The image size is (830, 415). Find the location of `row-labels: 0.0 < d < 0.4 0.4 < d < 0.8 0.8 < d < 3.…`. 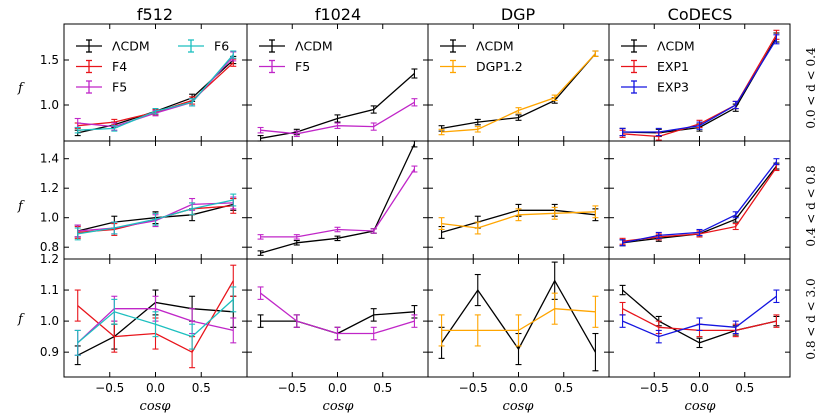

row-labels: 0.0 < d < 0.4 0.4 < d < 0.8 0.8 < d < 3.… is located at coordinates (811, 203).